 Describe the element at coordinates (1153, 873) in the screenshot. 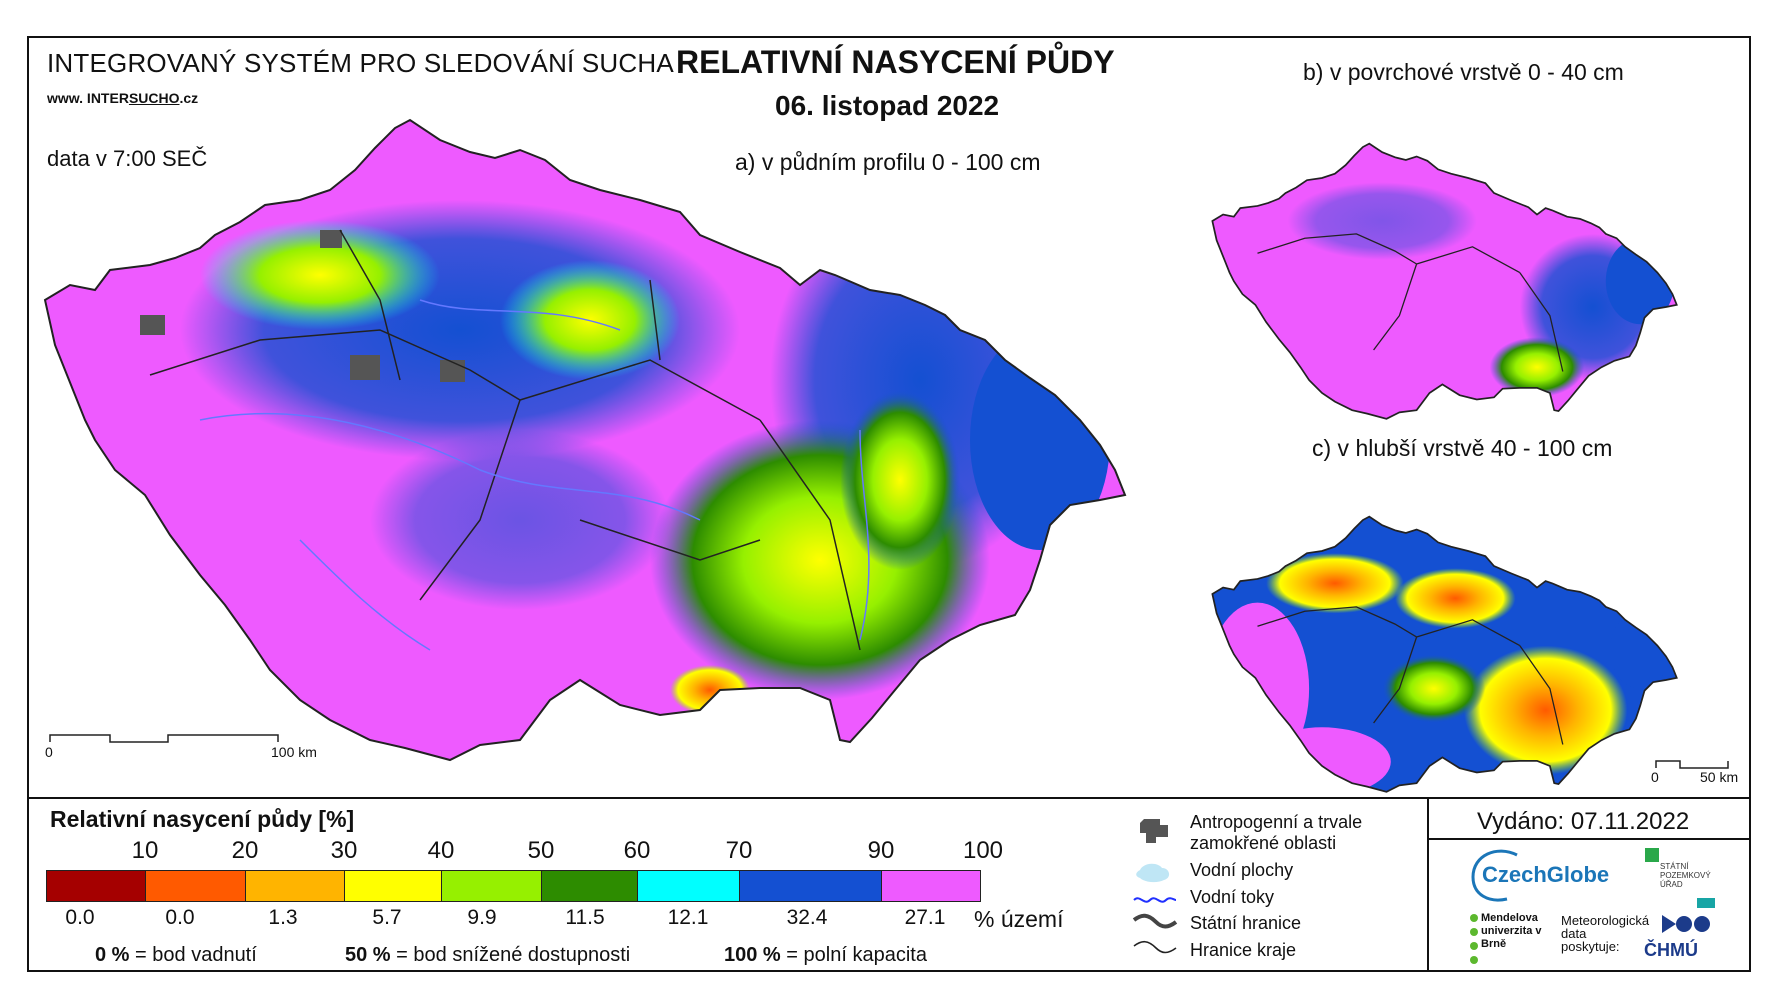

I see `water-body-icon` at that location.